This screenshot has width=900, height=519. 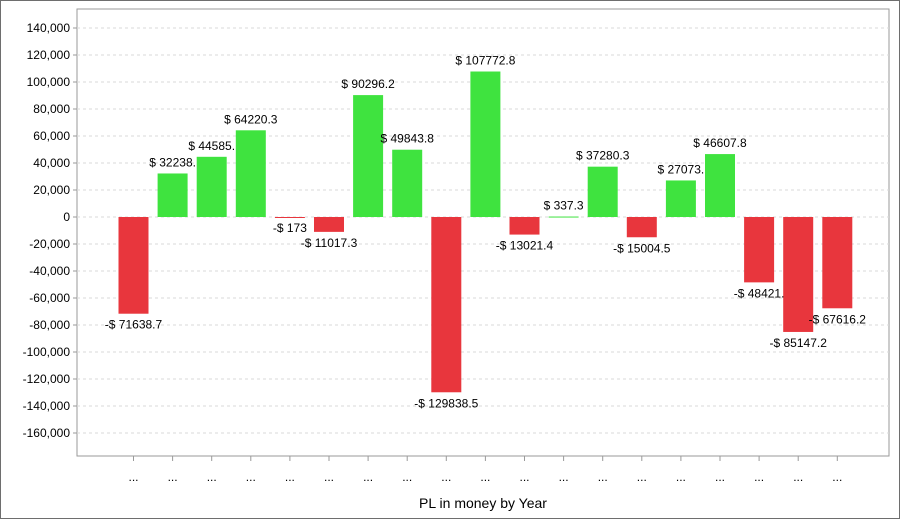 I want to click on y-tick-label: -80,000, so click(x=49, y=325).